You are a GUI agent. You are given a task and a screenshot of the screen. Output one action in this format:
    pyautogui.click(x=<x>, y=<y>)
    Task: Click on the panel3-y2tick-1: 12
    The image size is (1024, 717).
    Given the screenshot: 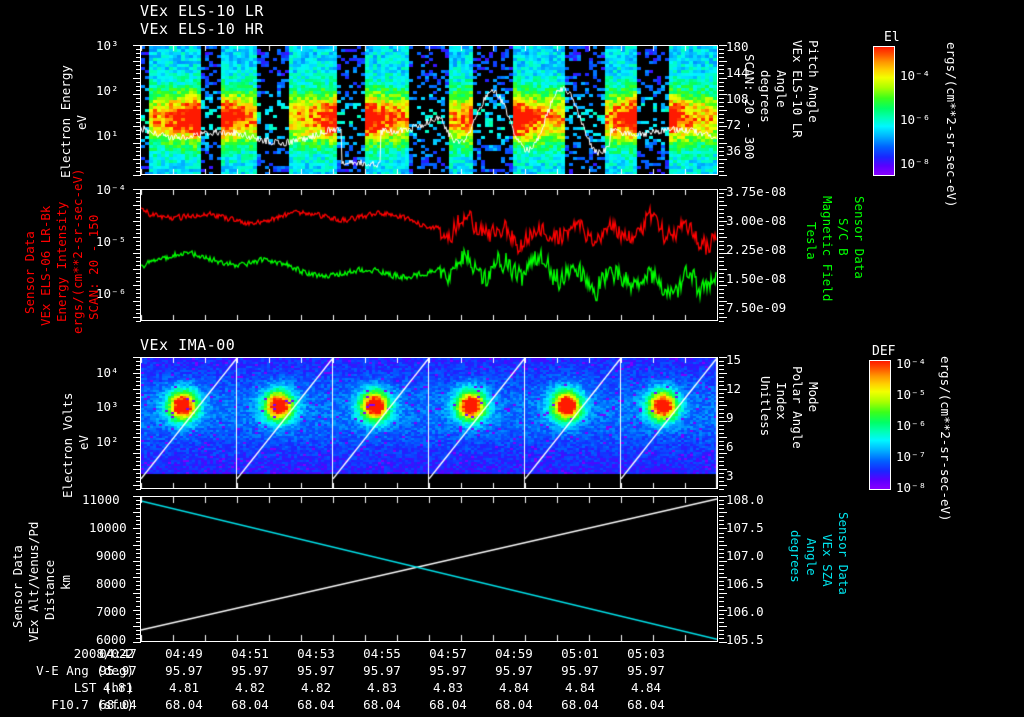 What is the action you would take?
    pyautogui.click(x=734, y=388)
    